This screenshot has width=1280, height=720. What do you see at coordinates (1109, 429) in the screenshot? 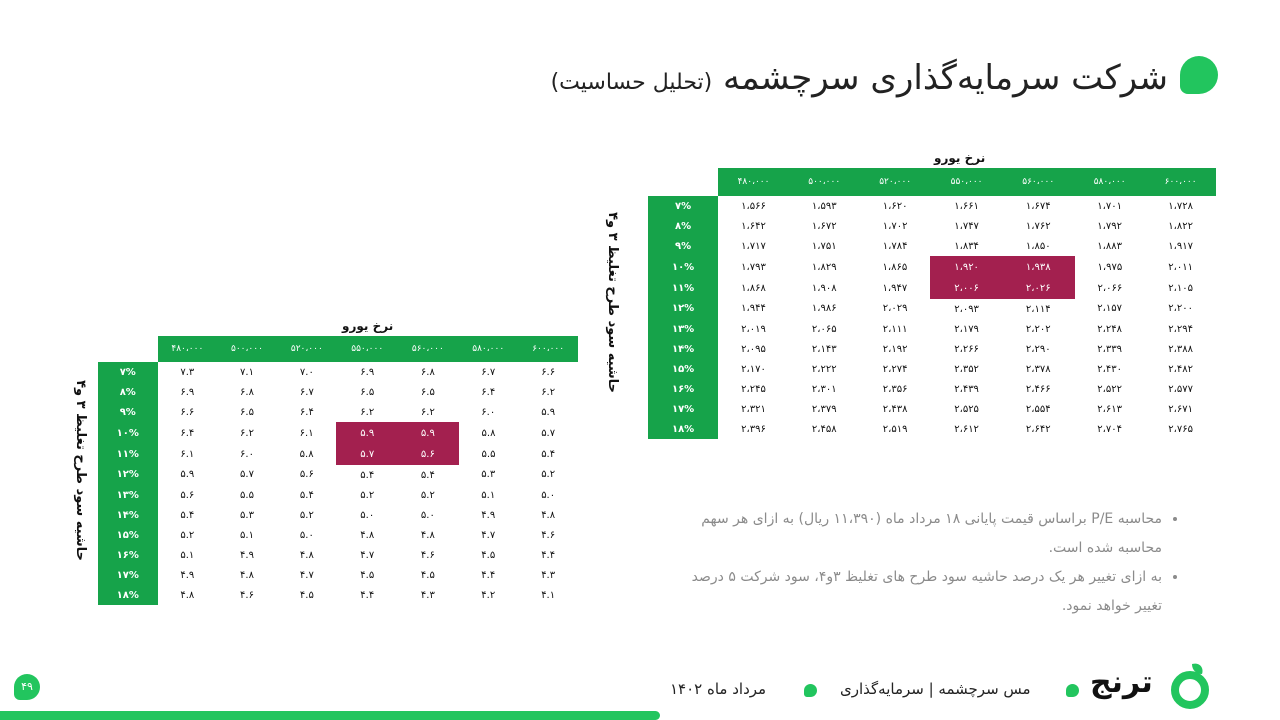
I see `right-table-cell: ۲،۷۰۴` at bounding box center [1109, 429].